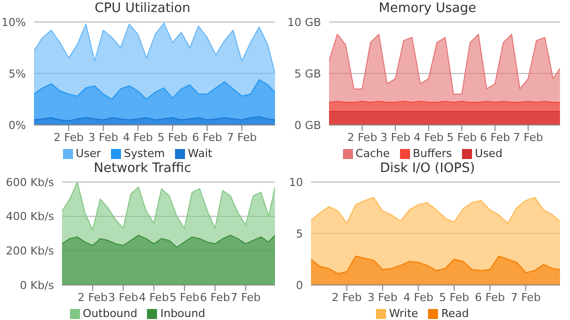 The height and width of the screenshot is (320, 570). Describe the element at coordinates (427, 168) in the screenshot. I see `chart-title: Disk I/O (IOPS)` at that location.